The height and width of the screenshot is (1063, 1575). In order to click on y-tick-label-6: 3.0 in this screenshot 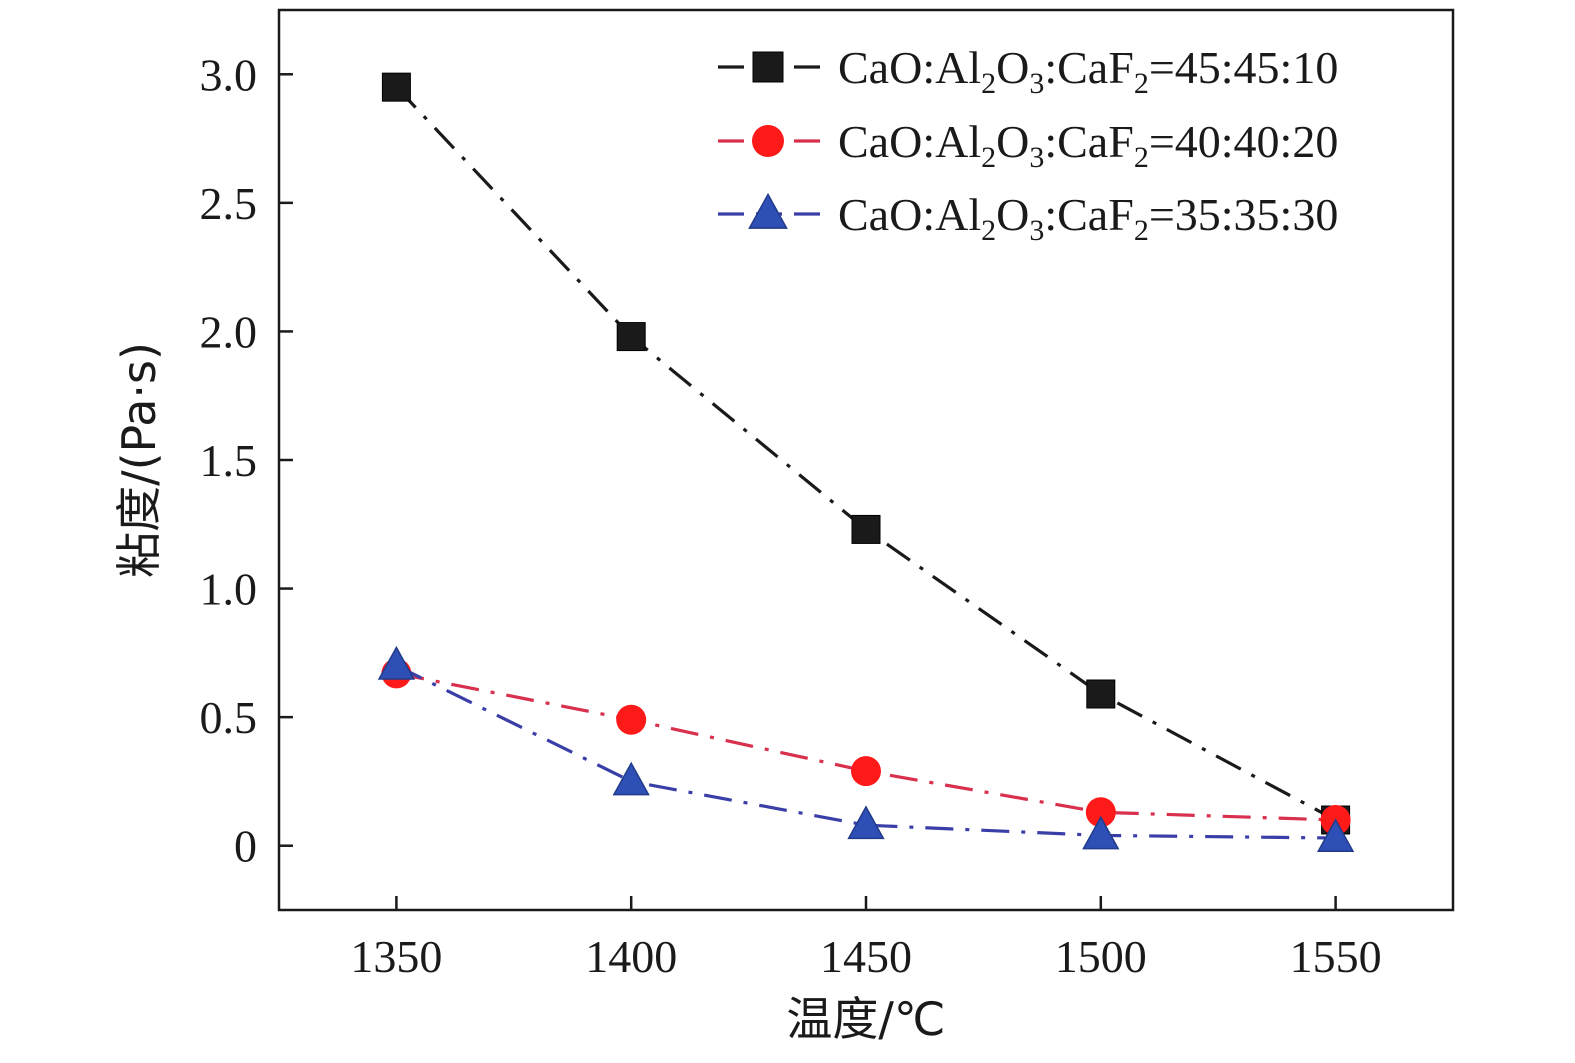, I will do `click(229, 74)`.